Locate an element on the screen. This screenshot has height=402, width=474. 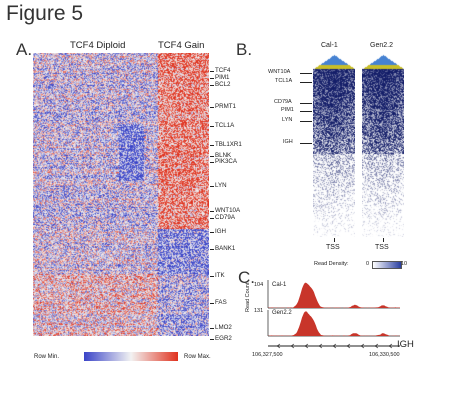
panel-c-letter: C. is located at coordinates (246, 277).